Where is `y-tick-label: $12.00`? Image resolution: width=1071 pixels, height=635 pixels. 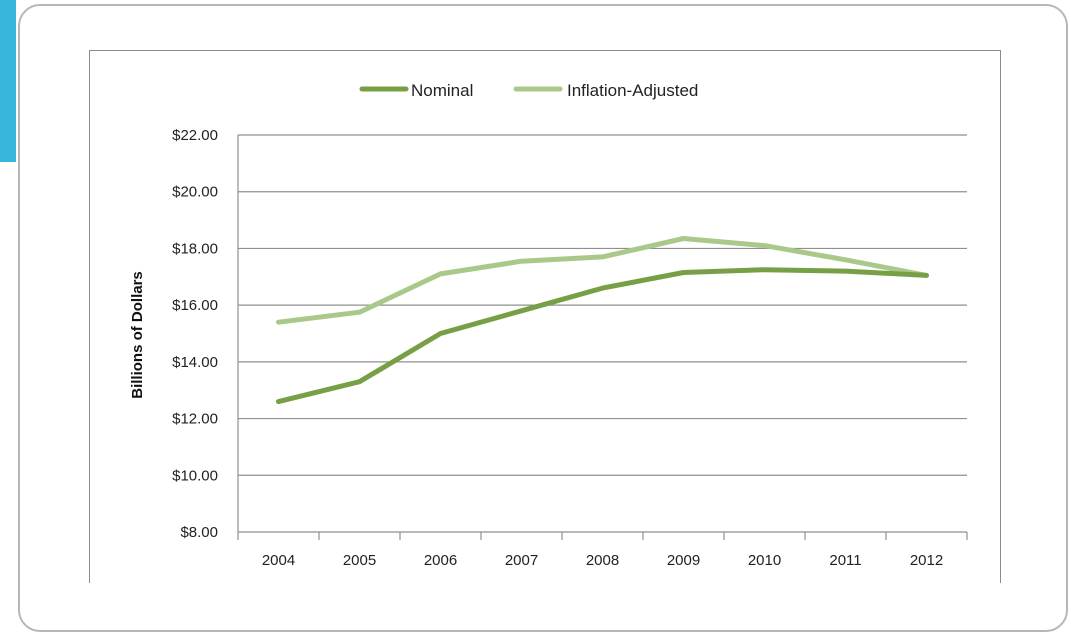
y-tick-label: $12.00 is located at coordinates (195, 419).